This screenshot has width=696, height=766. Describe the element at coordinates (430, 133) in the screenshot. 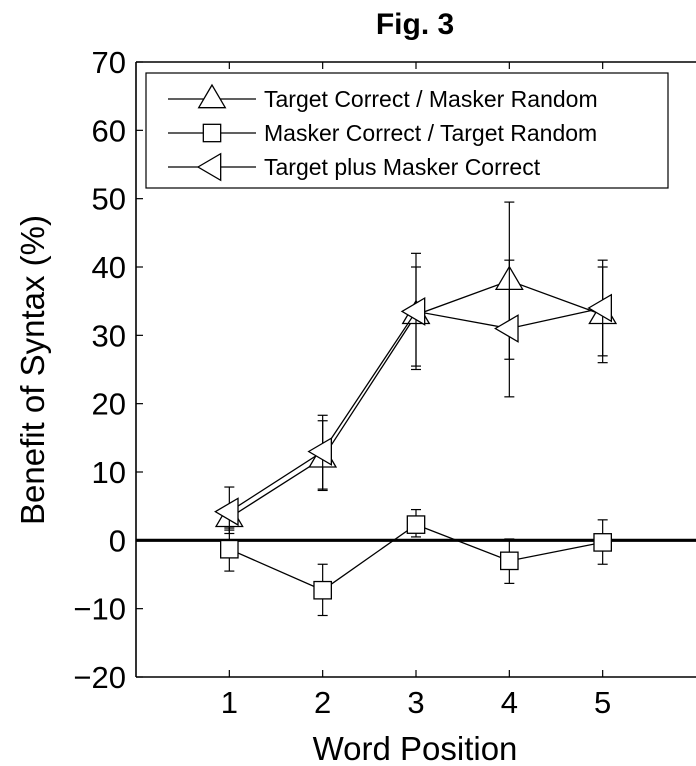

I see `legend-entry-label: Masker Correct / Target Random` at that location.